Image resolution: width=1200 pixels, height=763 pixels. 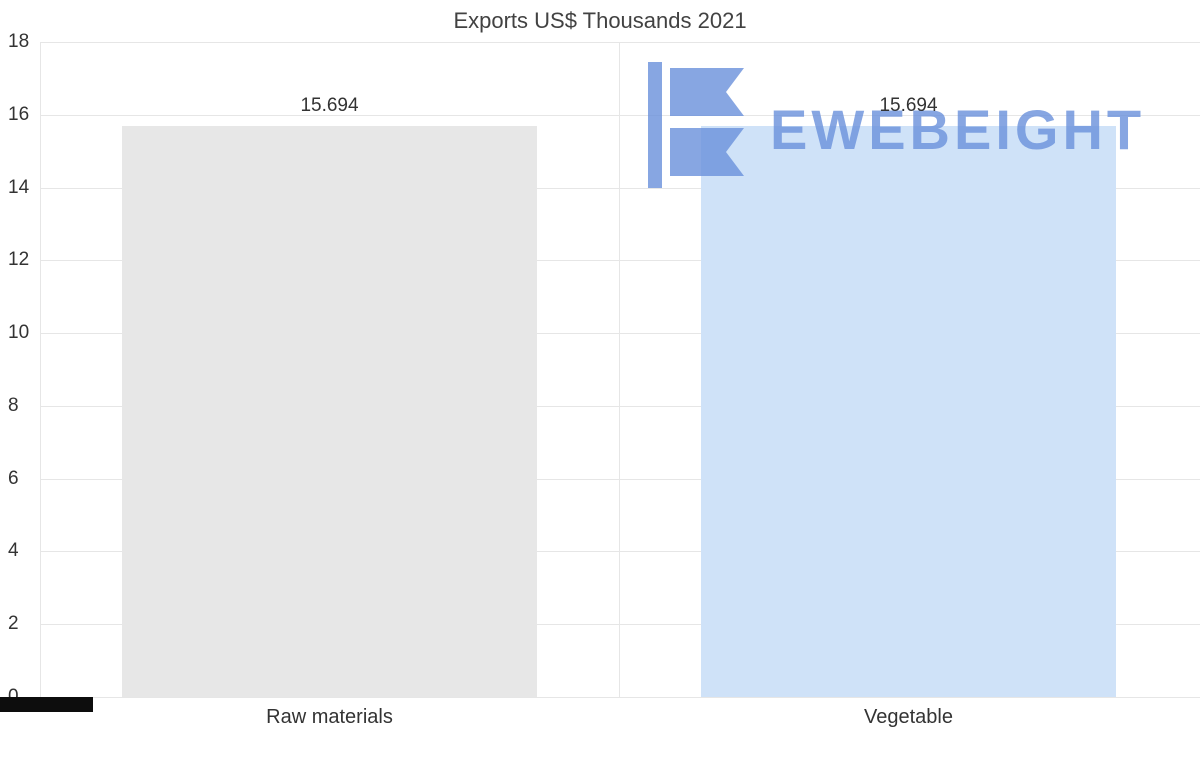 What do you see at coordinates (19, 187) in the screenshot?
I see `y-axis-tick-label: 14` at bounding box center [19, 187].